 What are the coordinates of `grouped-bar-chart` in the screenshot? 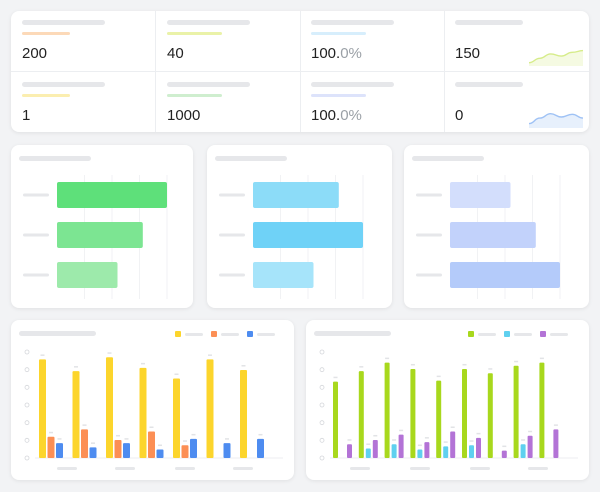 It's located at (153, 400).